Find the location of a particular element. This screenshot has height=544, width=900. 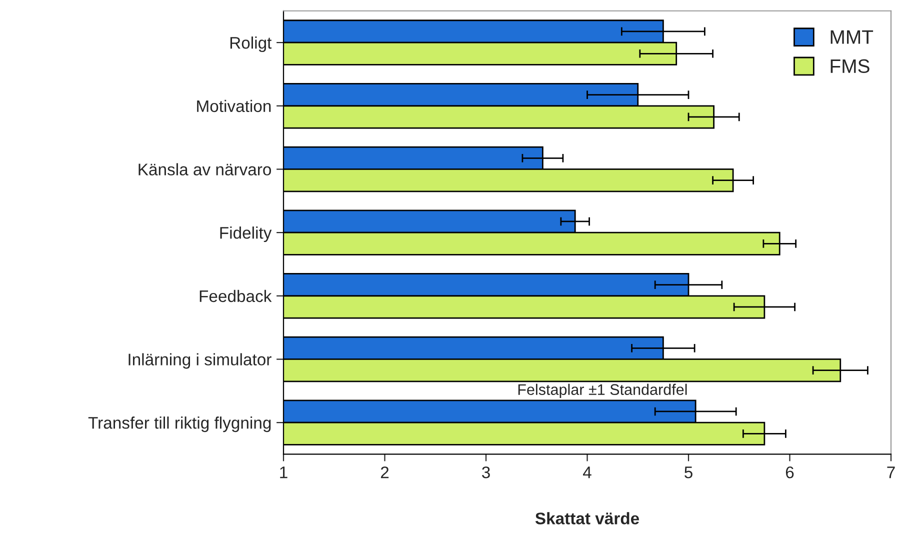

y-tick-label: Inlärning i simulator is located at coordinates (200, 361).